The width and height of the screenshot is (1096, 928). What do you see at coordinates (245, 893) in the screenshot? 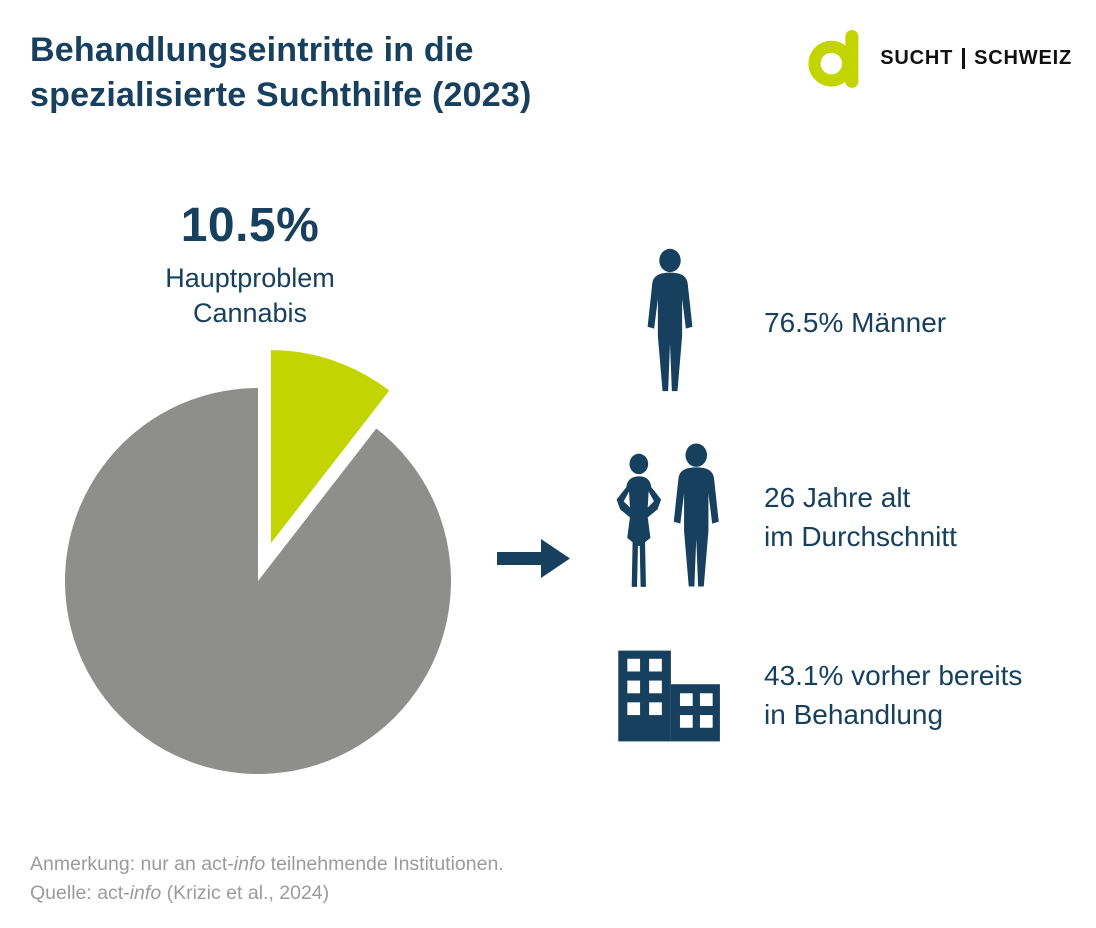
I see `footer-source-post: (Krizic et al., 2024)` at bounding box center [245, 893].